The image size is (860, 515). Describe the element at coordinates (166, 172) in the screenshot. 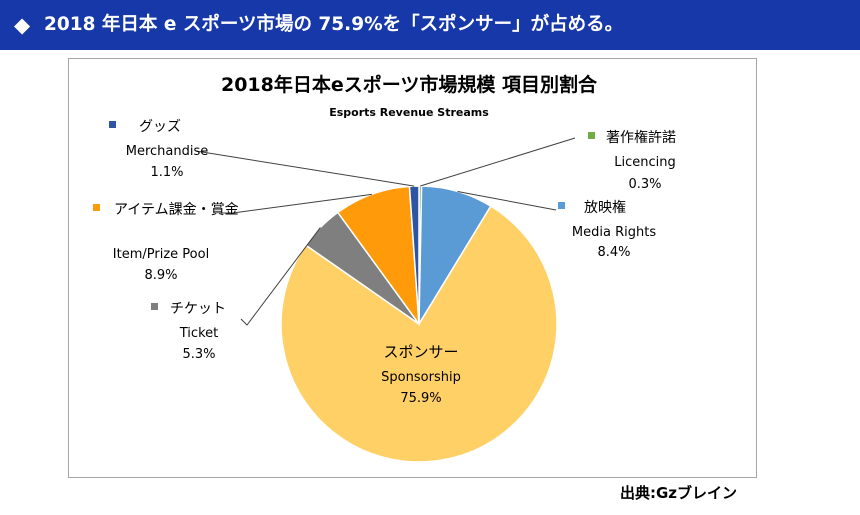

I see `slice-value-merchandise: 1.1%` at that location.